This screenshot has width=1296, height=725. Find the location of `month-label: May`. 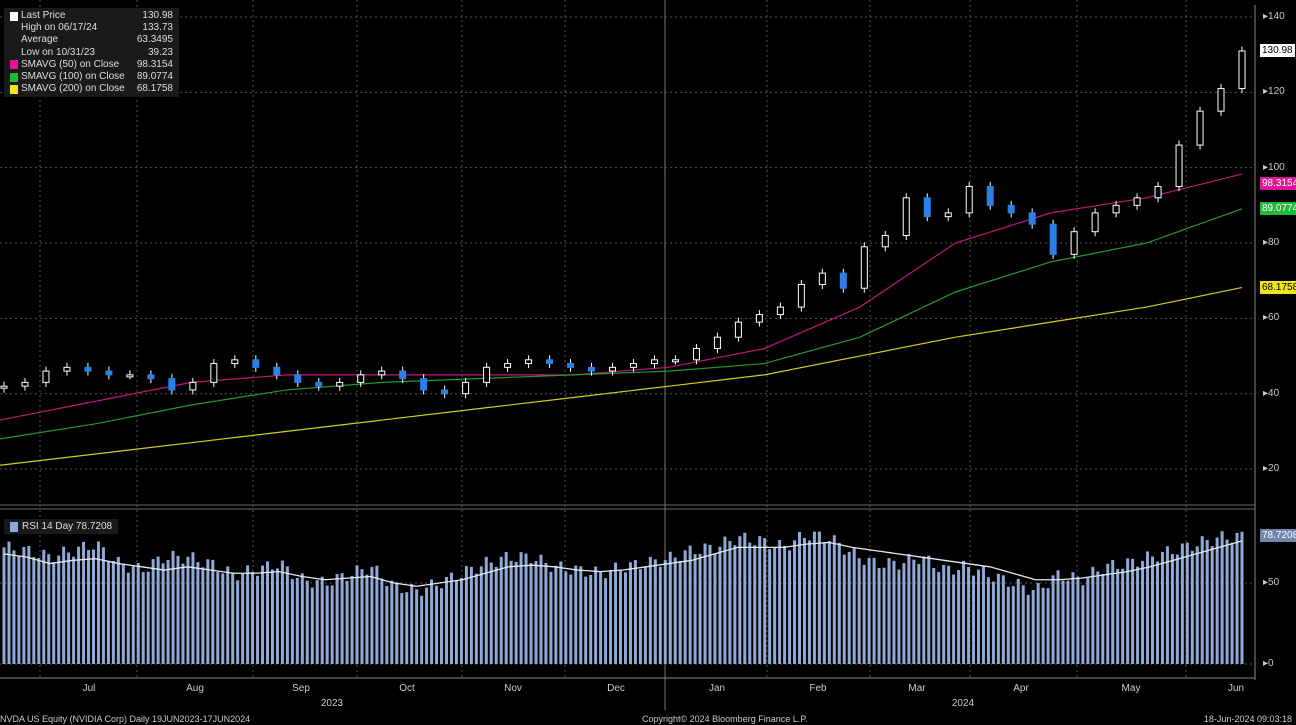

month-label: May is located at coordinates (1131, 688).